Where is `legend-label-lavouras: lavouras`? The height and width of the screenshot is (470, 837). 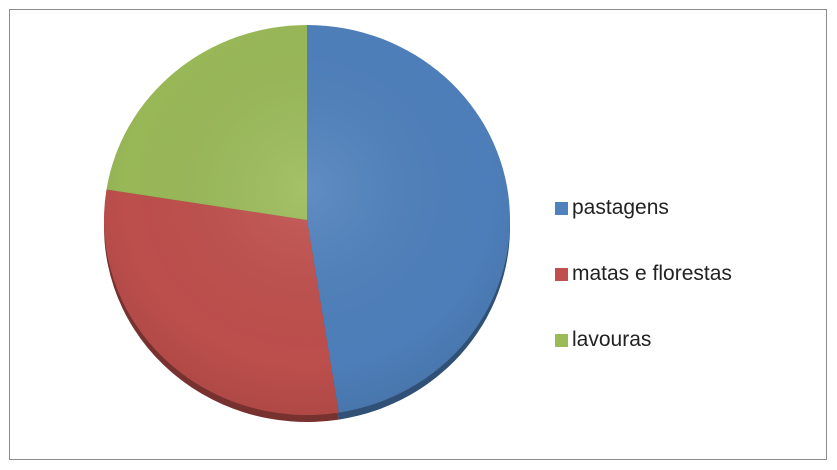
legend-label-lavouras: lavouras is located at coordinates (612, 339).